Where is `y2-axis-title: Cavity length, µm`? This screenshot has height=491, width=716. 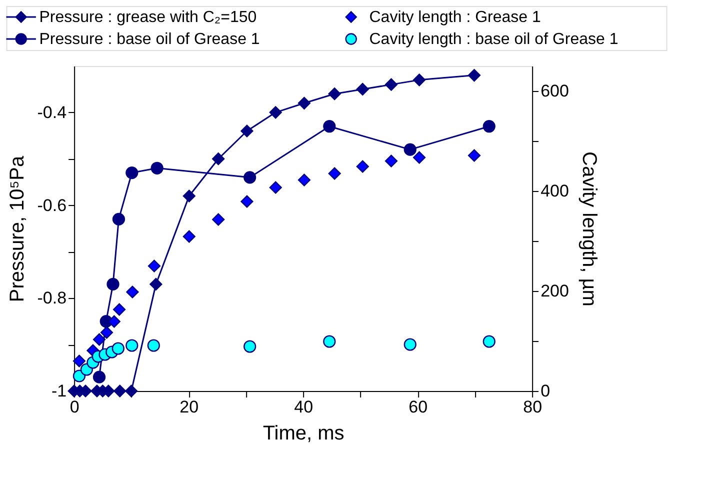 y2-axis-title: Cavity length, µm is located at coordinates (589, 229).